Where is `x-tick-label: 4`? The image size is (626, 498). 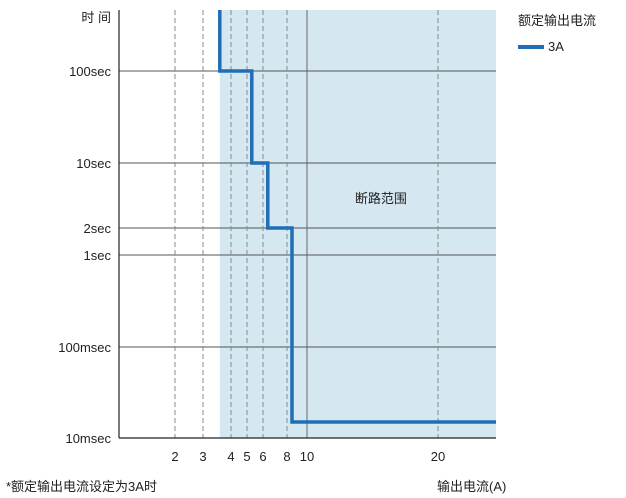
x-tick-label: 4 is located at coordinates (230, 456).